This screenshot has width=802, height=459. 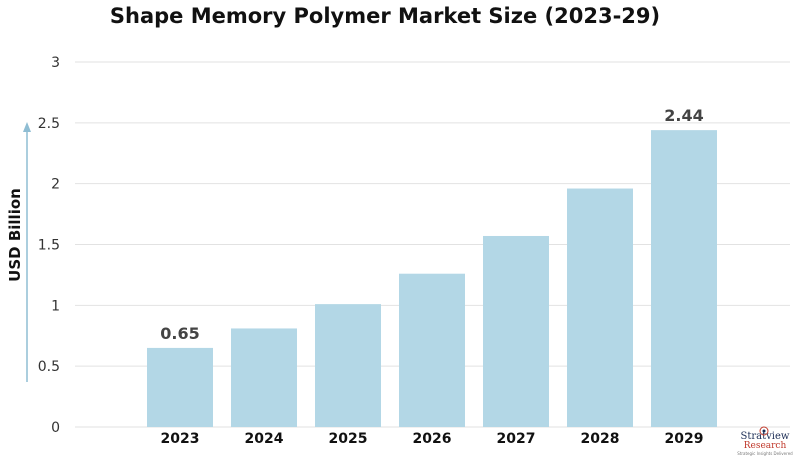 I want to click on logo-brand-line1: Stratview, so click(x=765, y=436).